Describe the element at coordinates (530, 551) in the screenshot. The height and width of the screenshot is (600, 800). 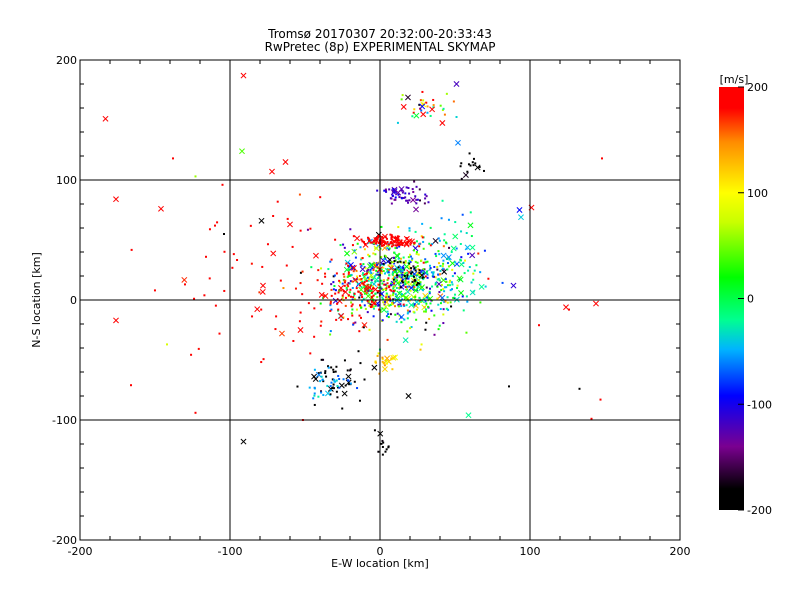
I see `x-tick-label: 100` at that location.